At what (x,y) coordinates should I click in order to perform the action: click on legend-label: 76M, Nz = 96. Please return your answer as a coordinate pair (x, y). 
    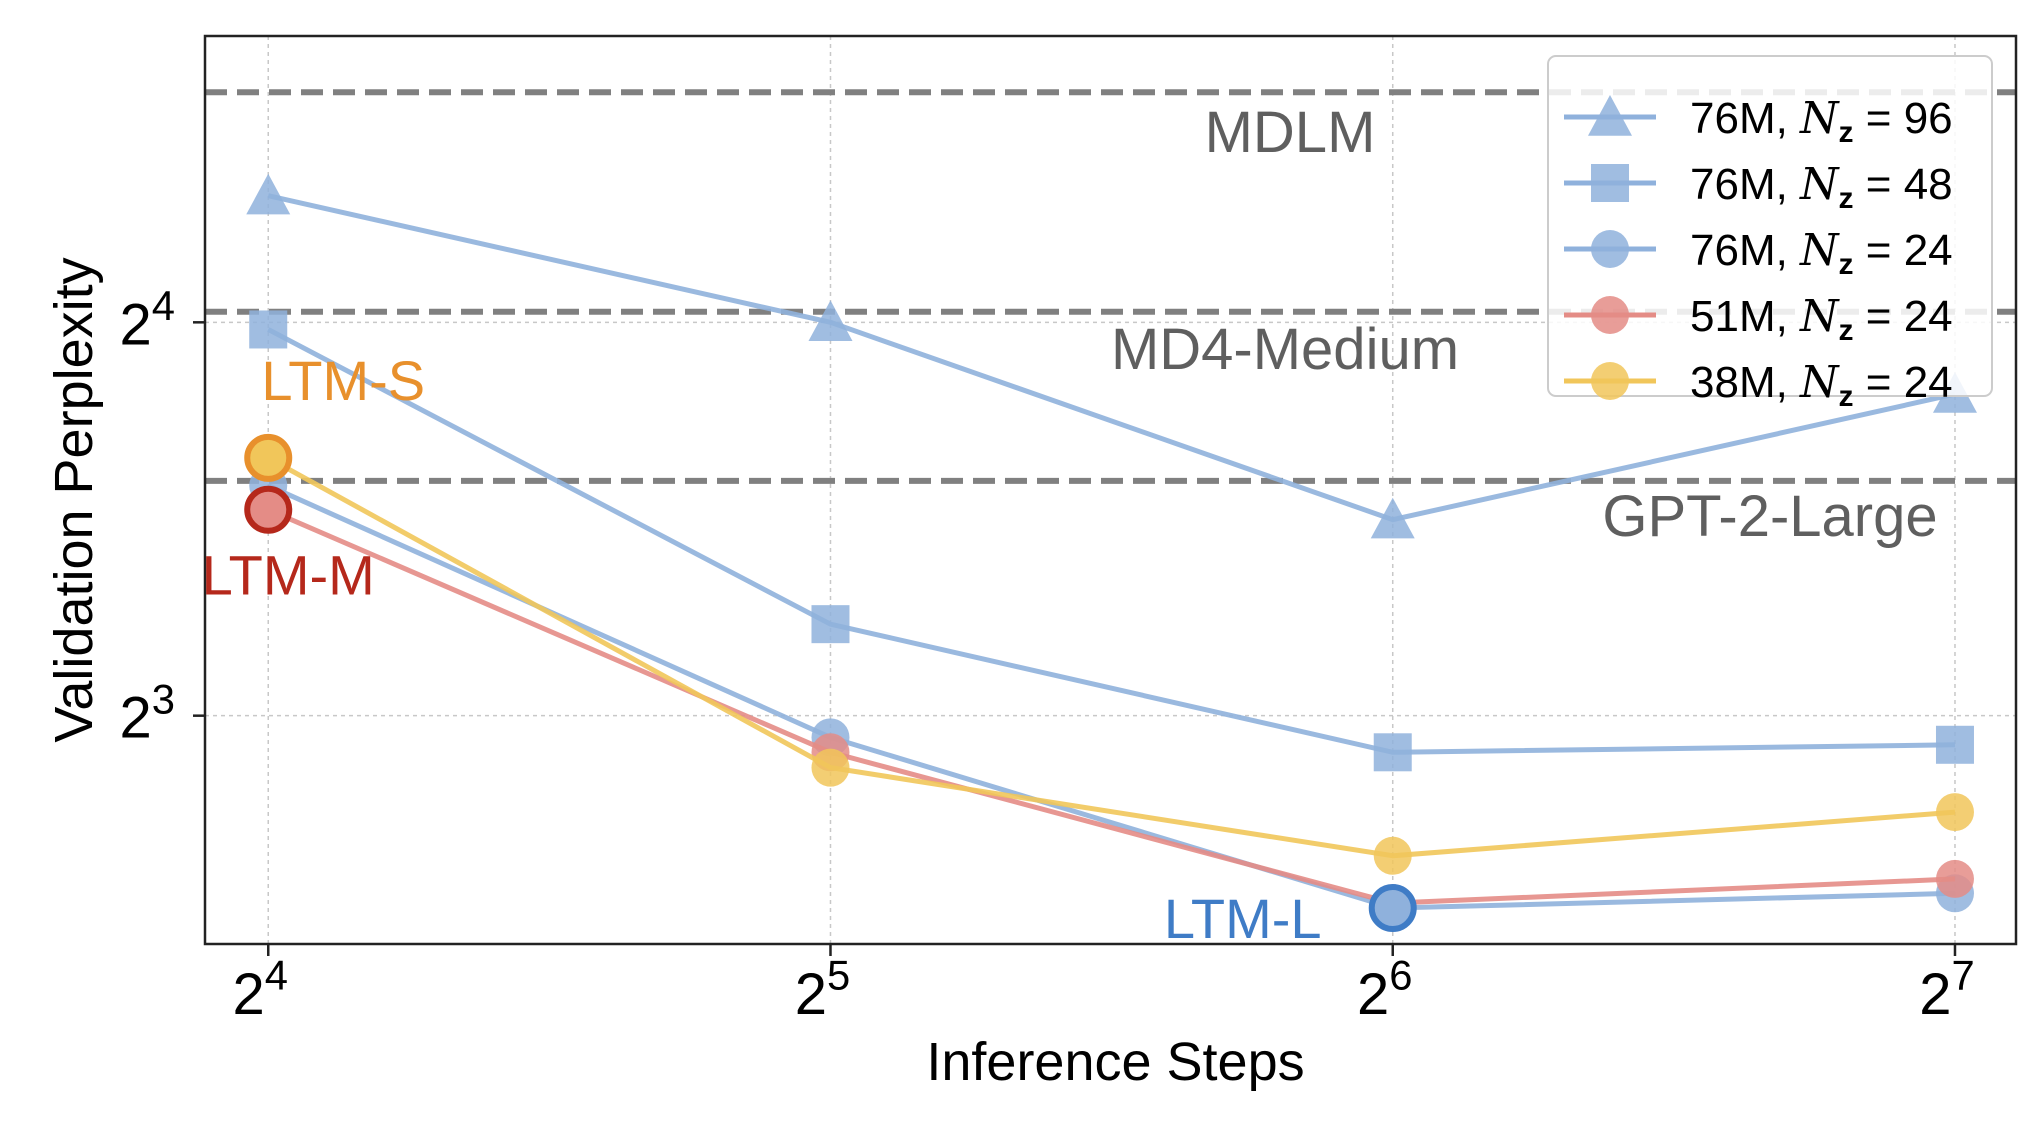
    Looking at the image, I should click on (1821, 121).